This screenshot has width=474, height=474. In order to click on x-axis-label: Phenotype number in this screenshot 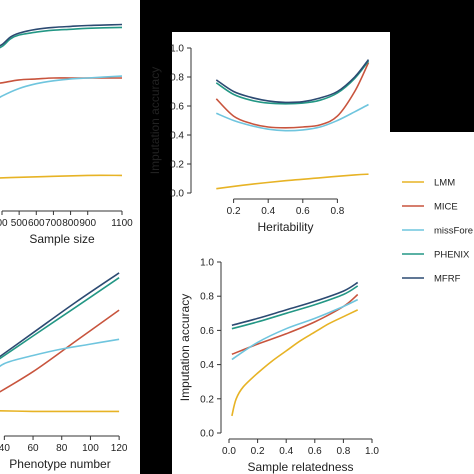, I will do `click(59, 464)`.